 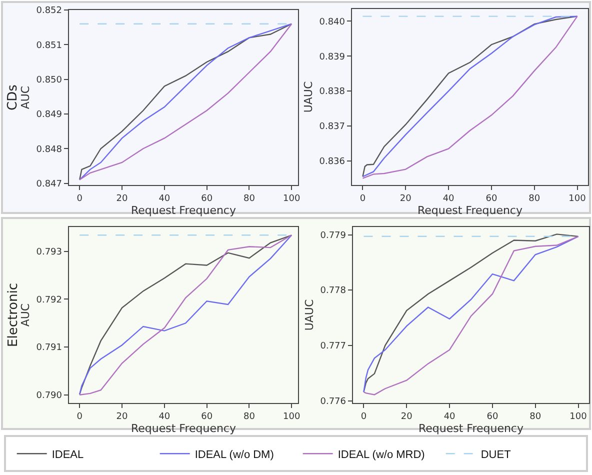 I want to click on y-tick-label: 0.852, so click(x=49, y=11).